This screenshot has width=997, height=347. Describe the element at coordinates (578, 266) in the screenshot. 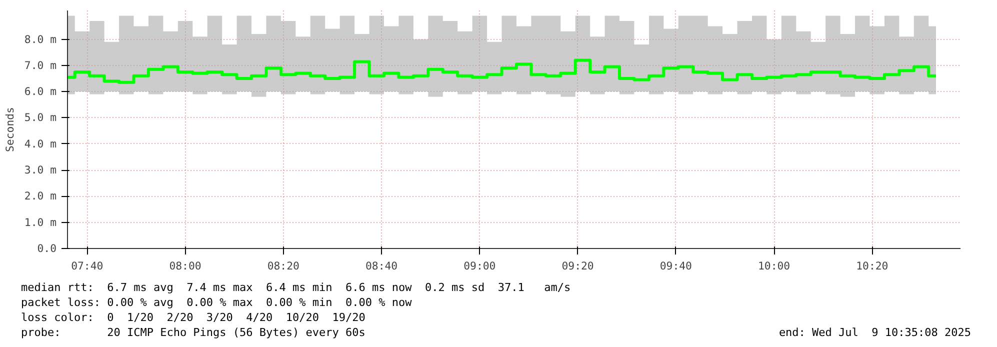

I see `x-tick-label: 09:20` at that location.